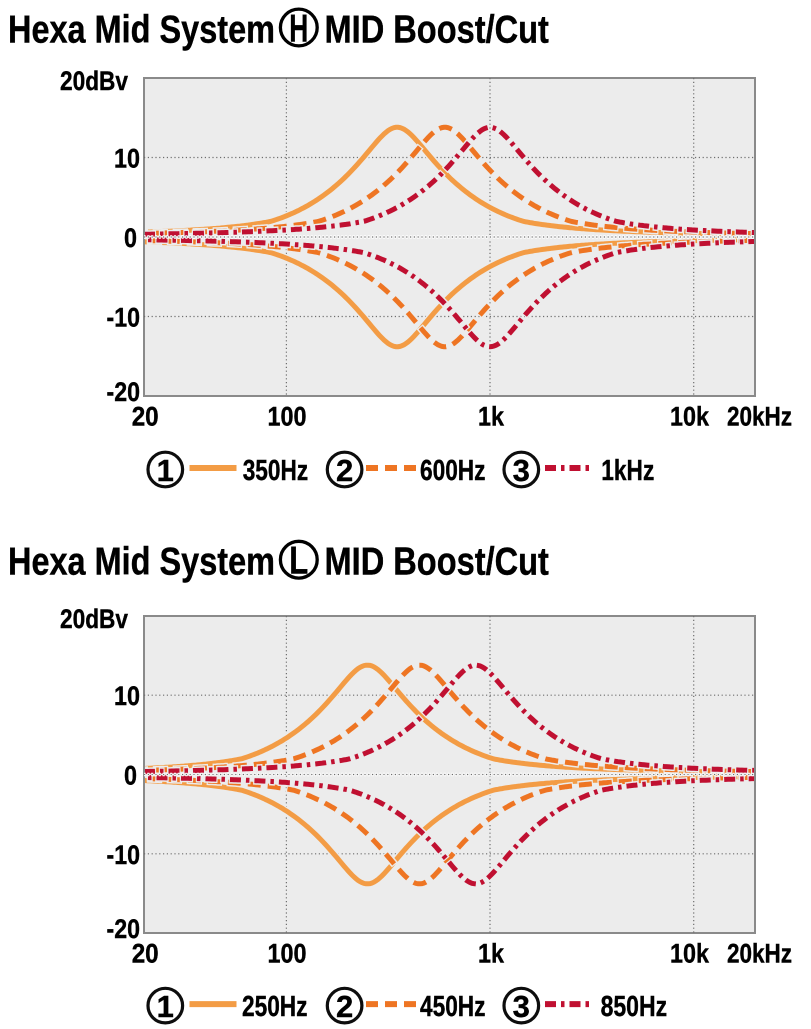  Describe the element at coordinates (298, 28) in the screenshot. I see `svg-text: H` at that location.